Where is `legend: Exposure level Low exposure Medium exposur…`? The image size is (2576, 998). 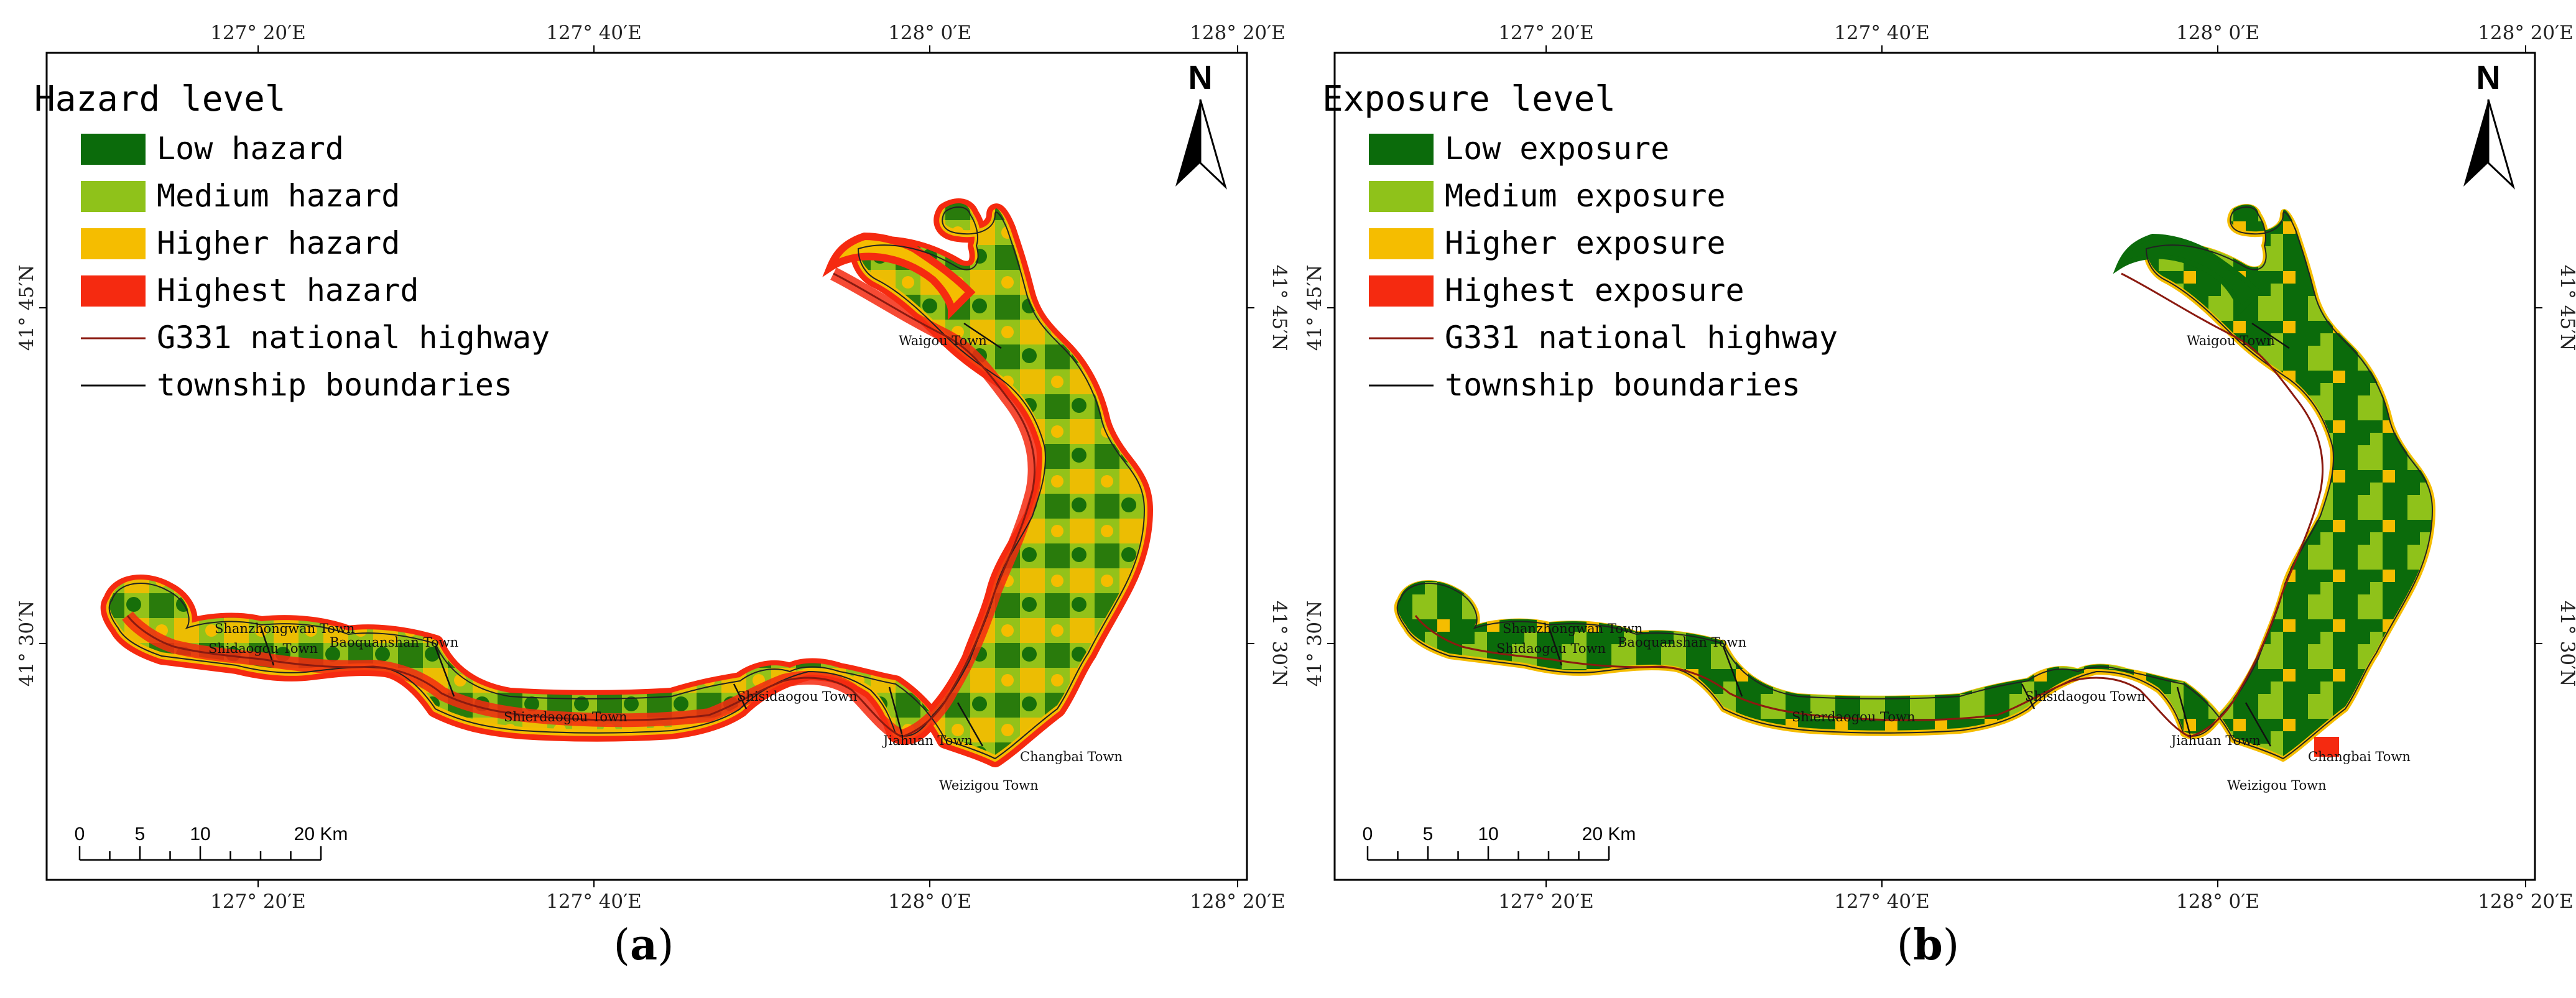 legend: Exposure level Low exposure Medium exposur… is located at coordinates (1580, 241).